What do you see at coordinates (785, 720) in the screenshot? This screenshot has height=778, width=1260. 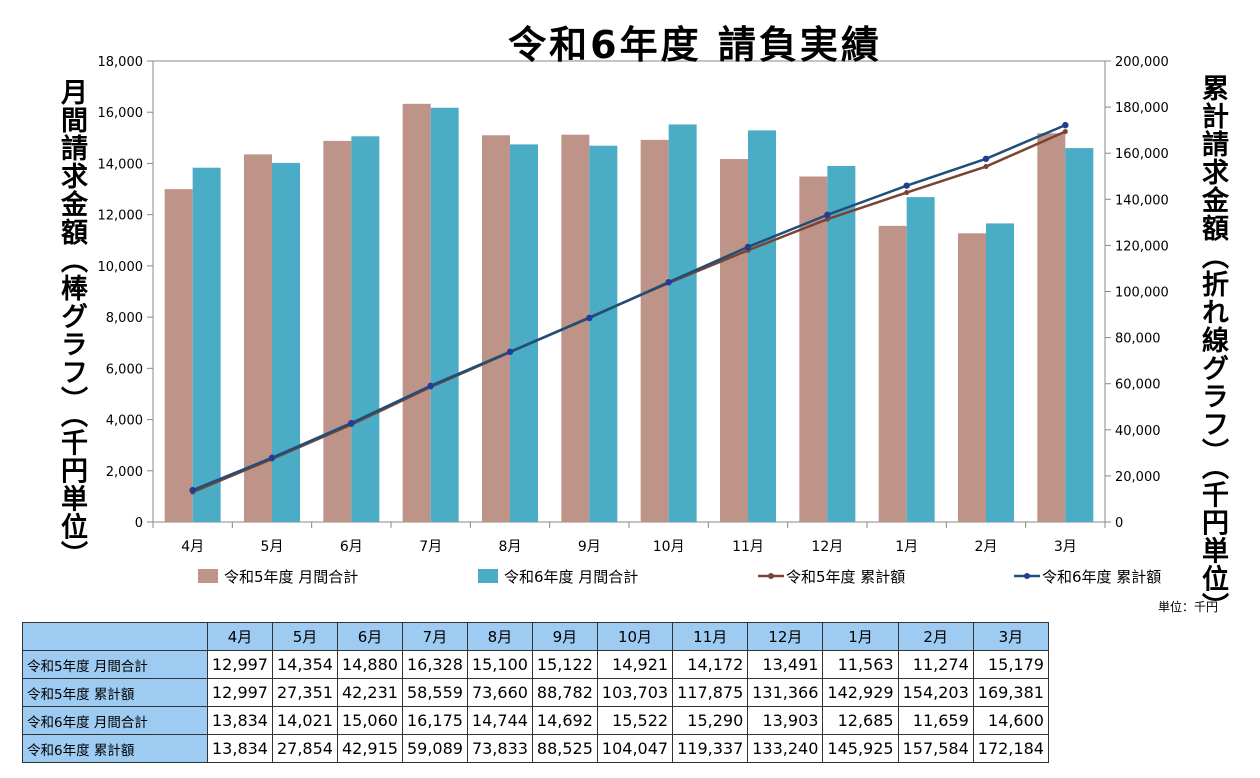 I see `table-cell: 13,903` at bounding box center [785, 720].